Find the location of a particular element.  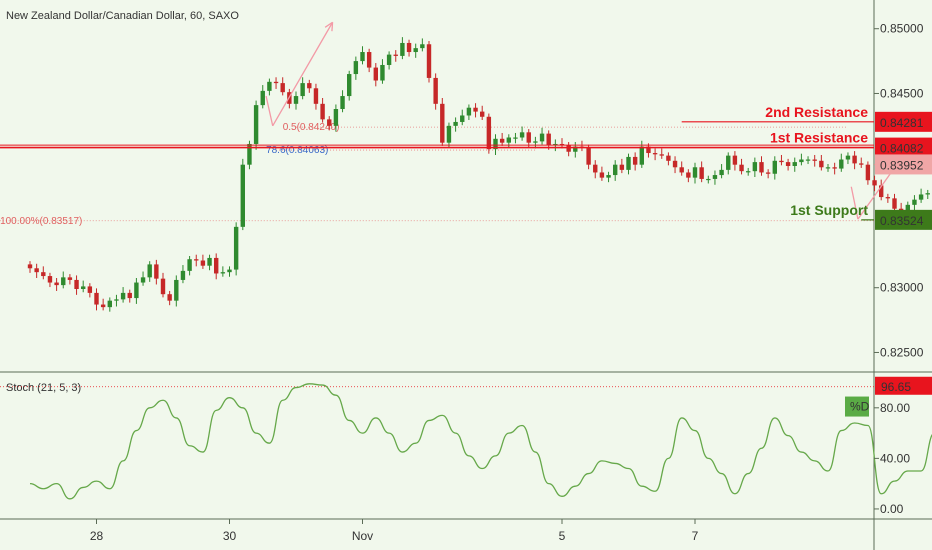

price-axis: 0.85000 0.84500 0.83000 0.82500 is located at coordinates (899, 191).